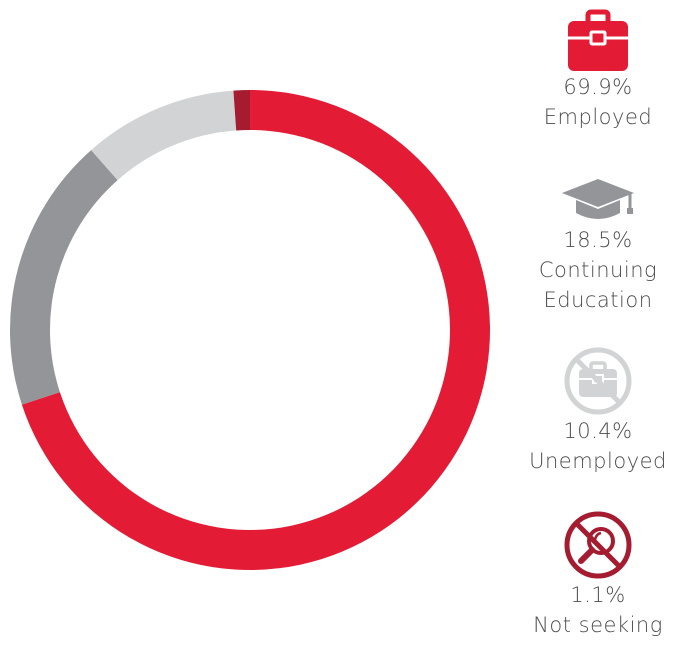  What do you see at coordinates (598, 625) in the screenshot?
I see `legend-label: Not seeking` at bounding box center [598, 625].